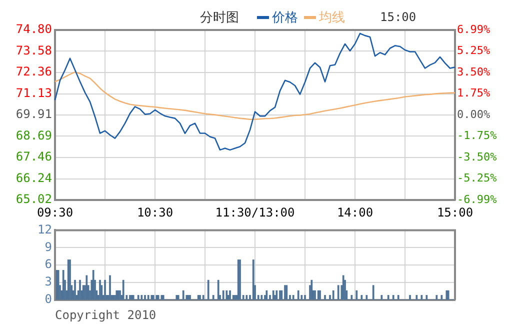  What do you see at coordinates (34, 93) in the screenshot?
I see `y-tick-label: 71.13` at bounding box center [34, 93].